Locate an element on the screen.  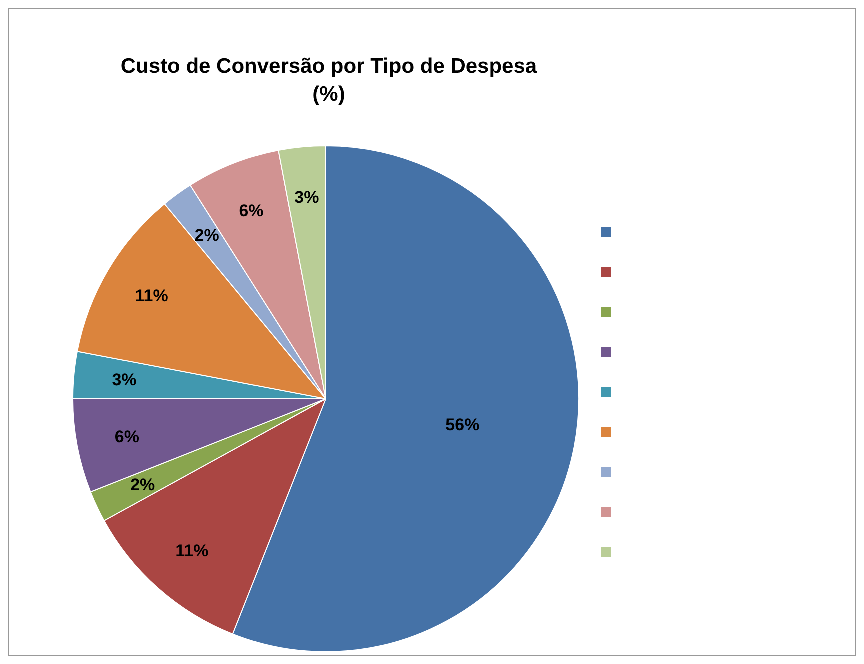
chart-title: Custo de Conversão por Tipo de Despesa (%) is located at coordinates (329, 81).